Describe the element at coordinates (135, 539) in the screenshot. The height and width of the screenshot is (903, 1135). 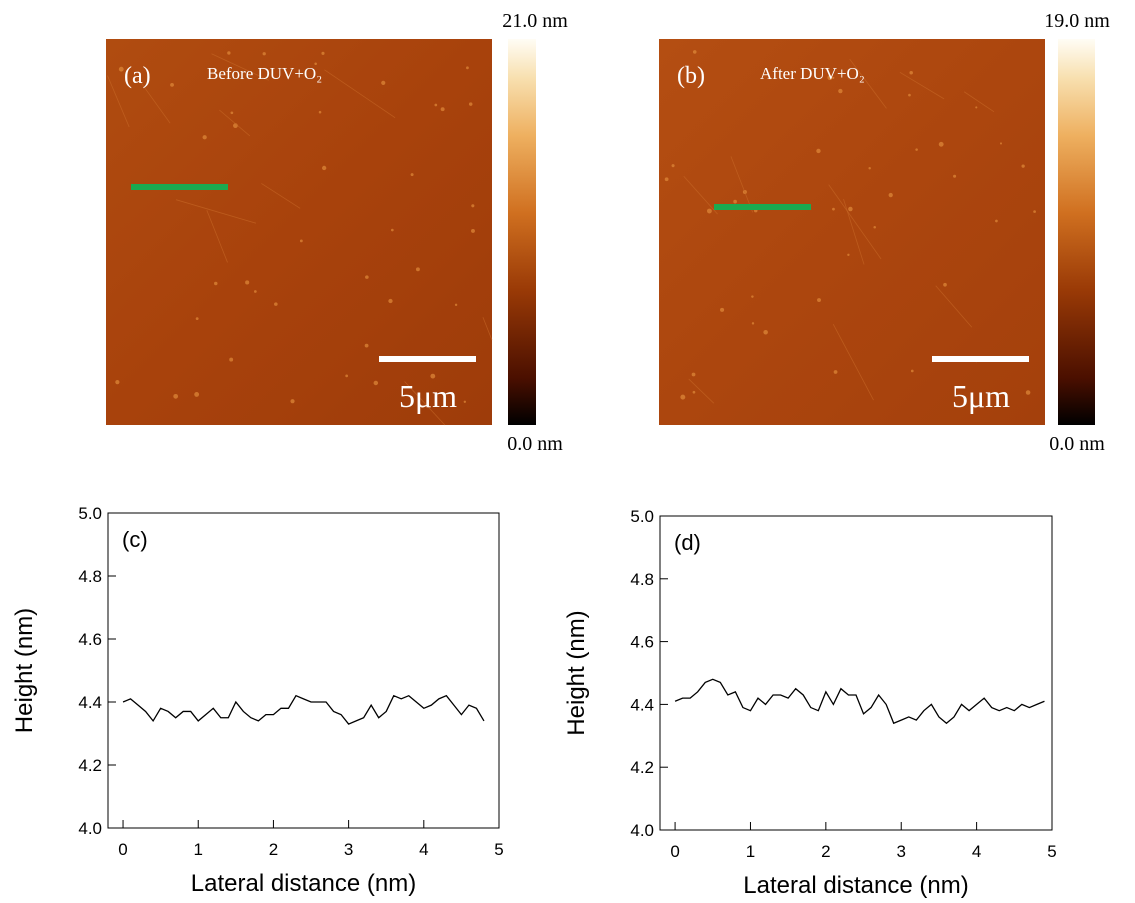
I see `panel-label: (c)` at that location.